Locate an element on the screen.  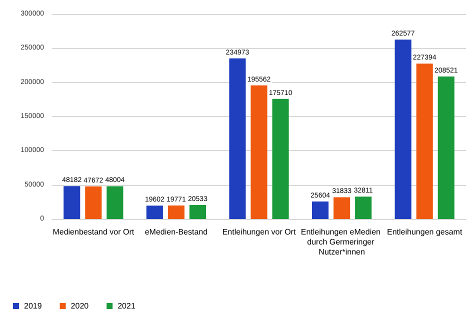
legend-label: 2021 is located at coordinates (127, 306).